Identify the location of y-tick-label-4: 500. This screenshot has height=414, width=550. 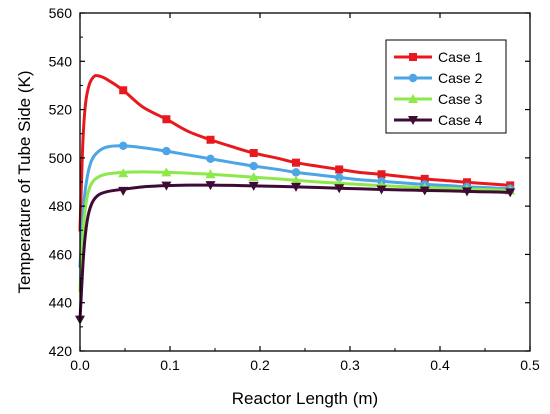
(61, 158).